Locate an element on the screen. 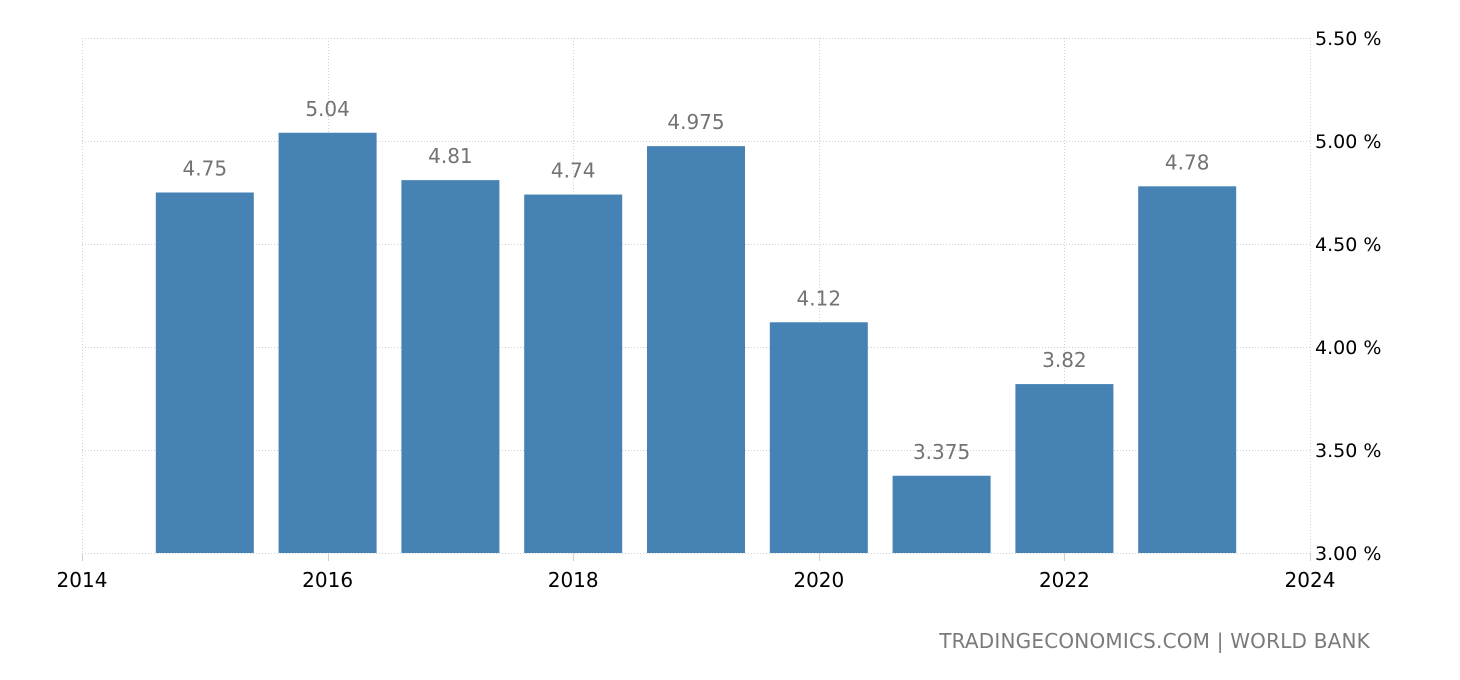 The height and width of the screenshot is (680, 1460). data-label-2018: 4.74 is located at coordinates (573, 171).